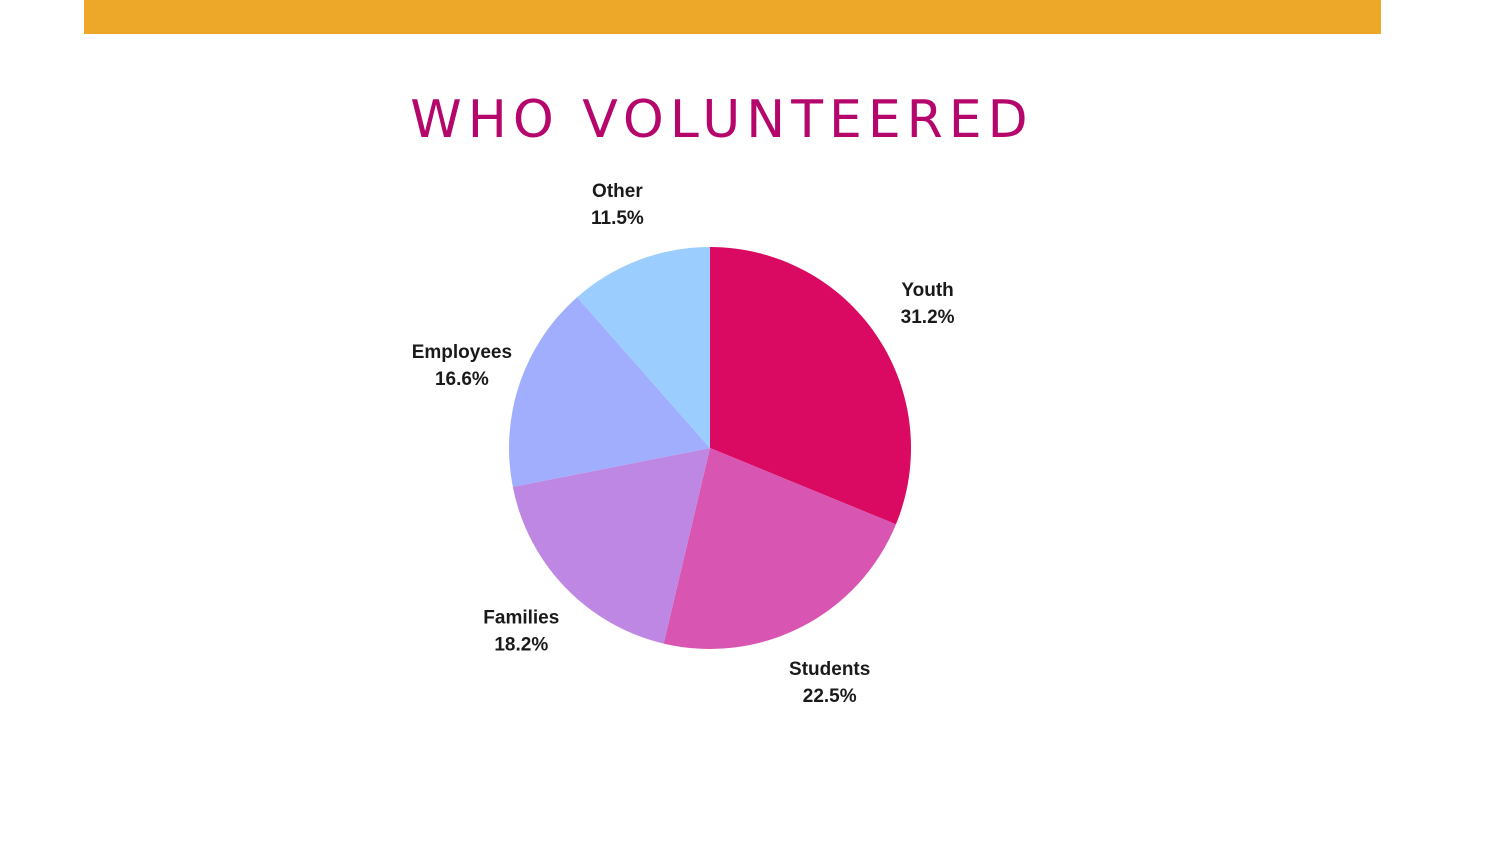 The width and height of the screenshot is (1500, 843). I want to click on pie-slice-employees, so click(609, 392).